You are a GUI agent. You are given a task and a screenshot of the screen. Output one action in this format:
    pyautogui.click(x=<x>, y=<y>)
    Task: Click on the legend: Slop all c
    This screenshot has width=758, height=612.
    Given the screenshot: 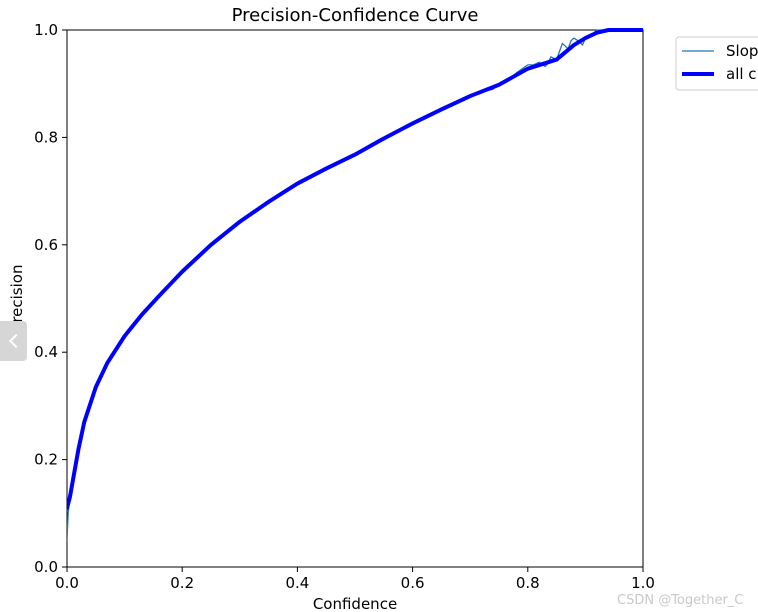 What is the action you would take?
    pyautogui.click(x=716, y=63)
    